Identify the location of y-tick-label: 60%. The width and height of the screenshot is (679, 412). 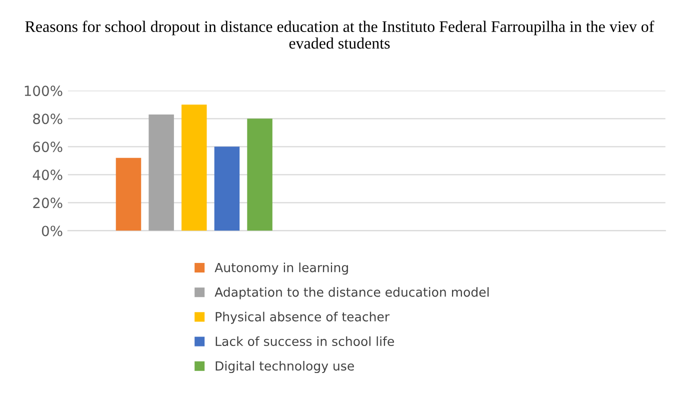
(47, 147).